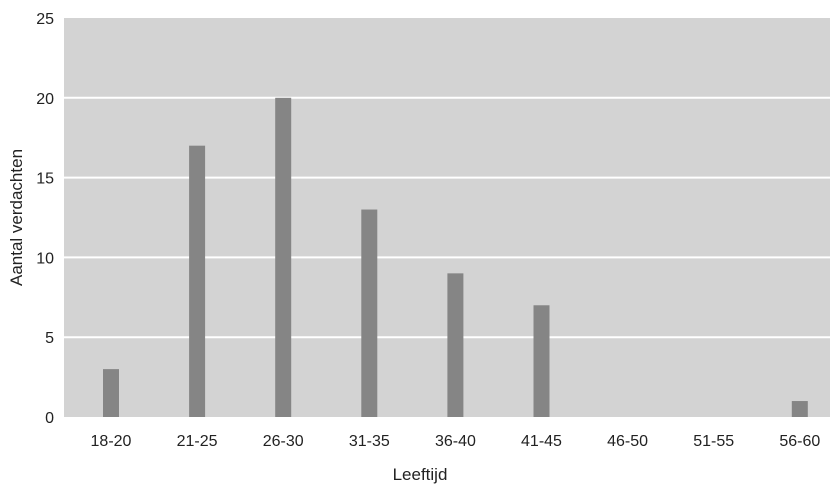 This screenshot has width=830, height=484. Describe the element at coordinates (49, 418) in the screenshot. I see `y-tick-label: 0` at that location.